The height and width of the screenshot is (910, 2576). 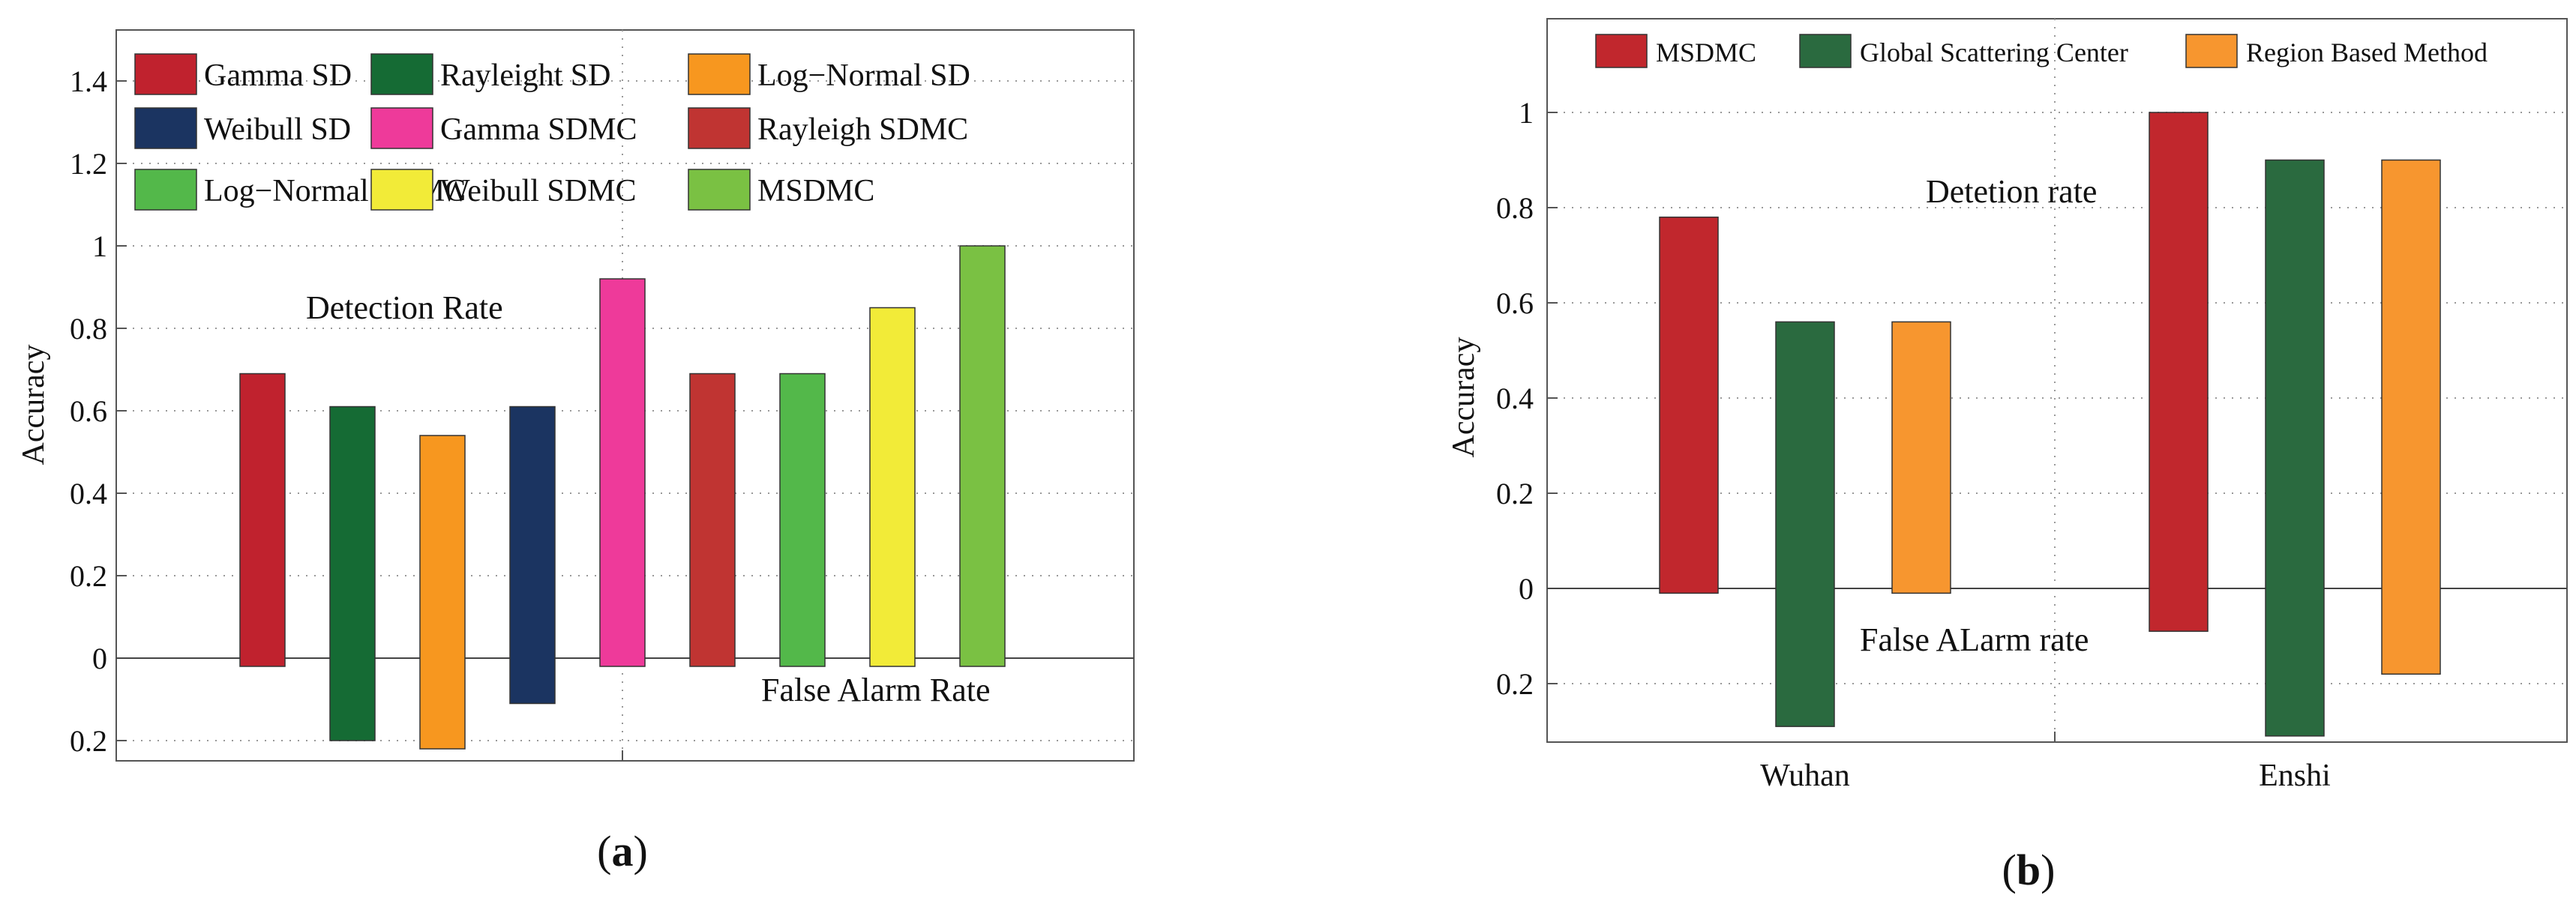 What do you see at coordinates (278, 75) in the screenshot?
I see `legend-label: Gamma SD` at bounding box center [278, 75].